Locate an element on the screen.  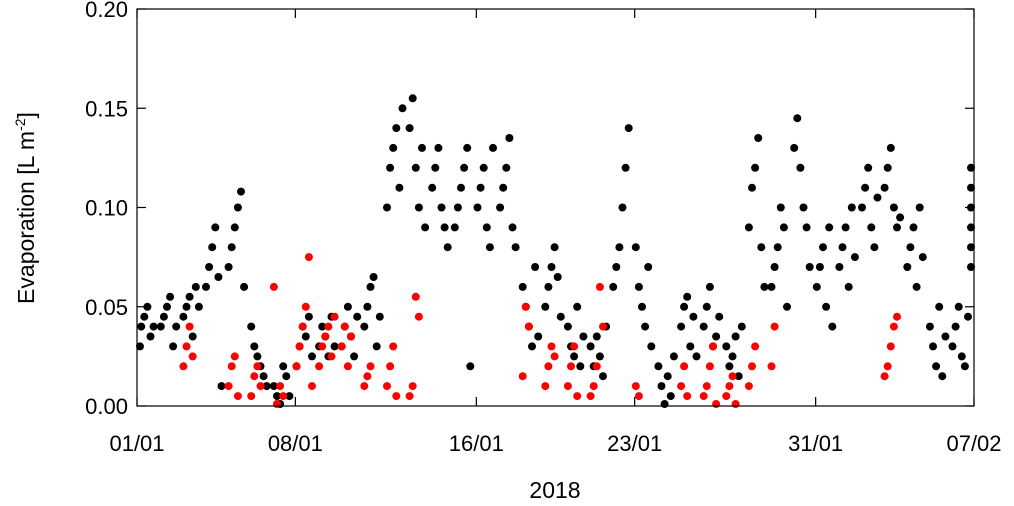
x-tick-label: 07/02 is located at coordinates (973, 443).